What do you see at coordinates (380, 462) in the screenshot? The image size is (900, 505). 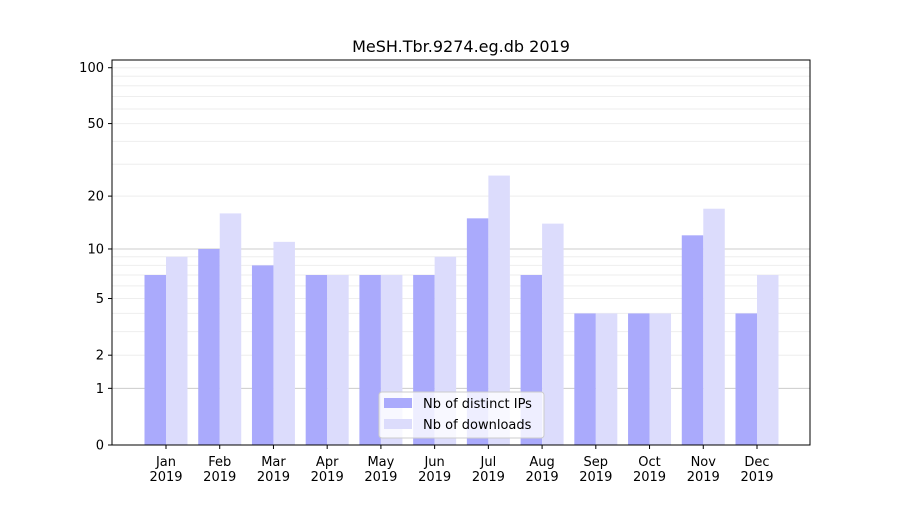 I see `x-tick-label: May` at bounding box center [380, 462].